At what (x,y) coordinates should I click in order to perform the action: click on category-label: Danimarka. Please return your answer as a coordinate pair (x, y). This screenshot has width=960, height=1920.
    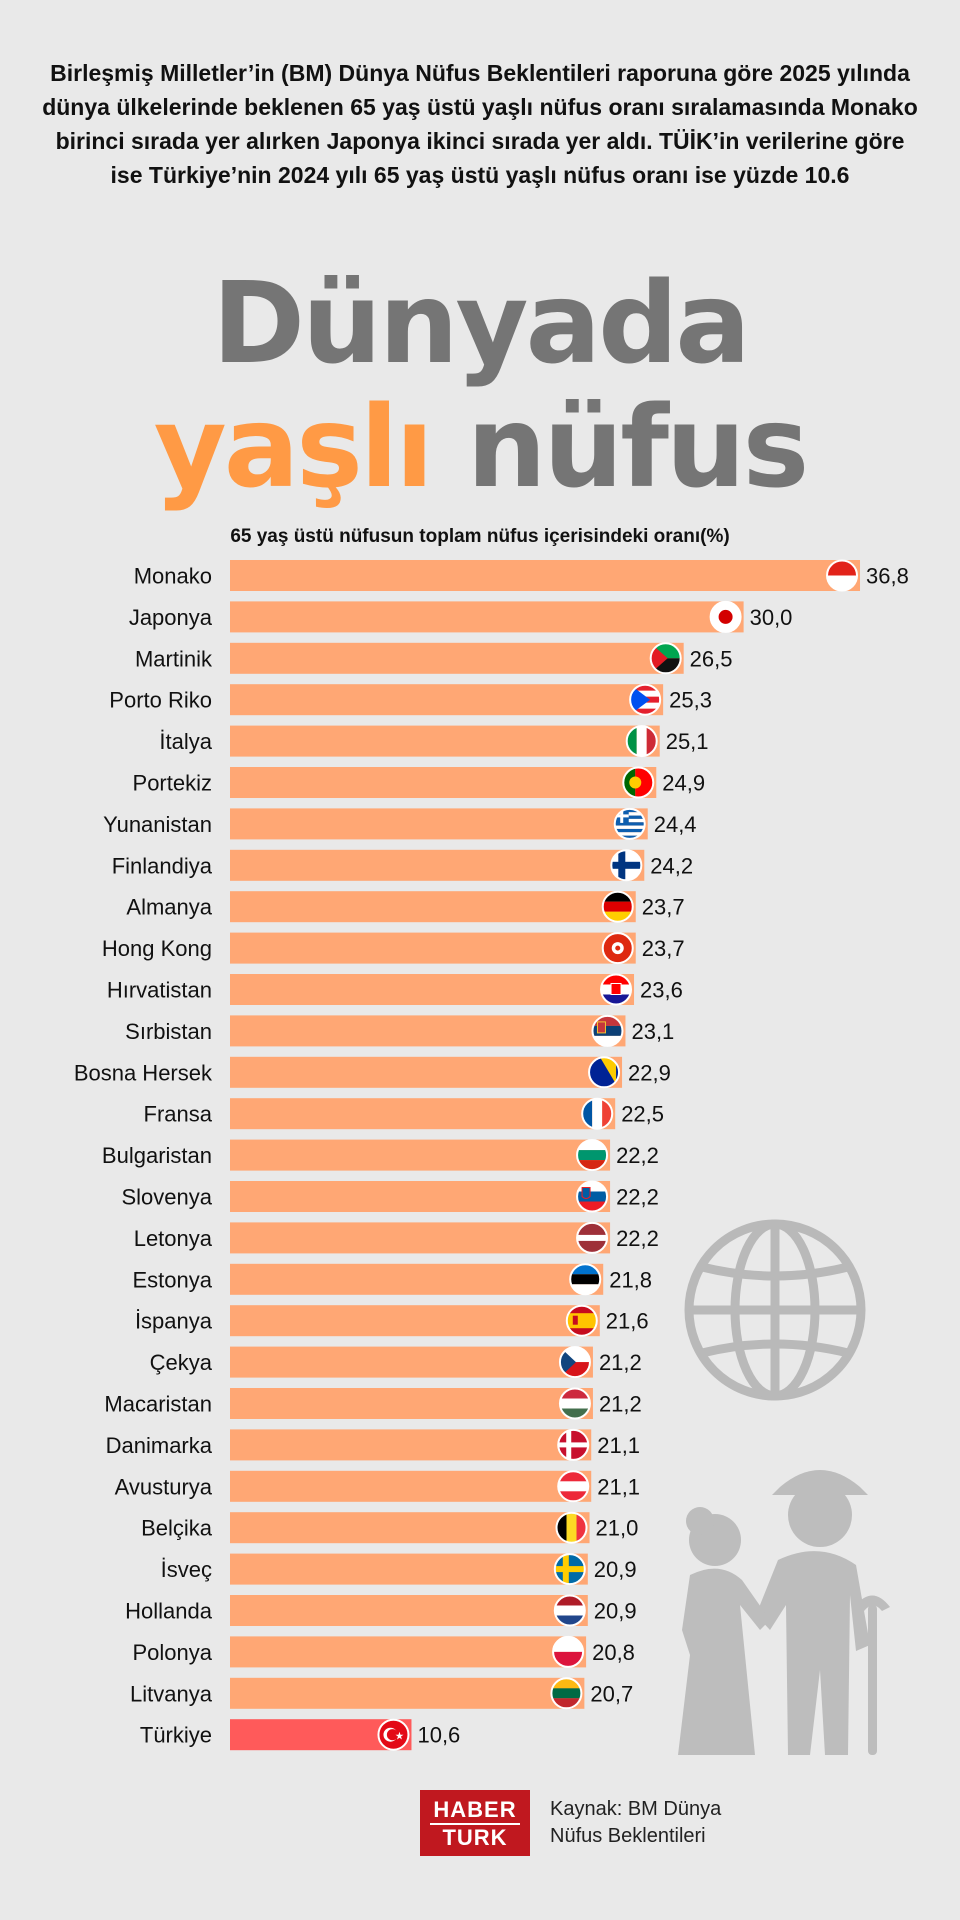
    Looking at the image, I should click on (159, 1445).